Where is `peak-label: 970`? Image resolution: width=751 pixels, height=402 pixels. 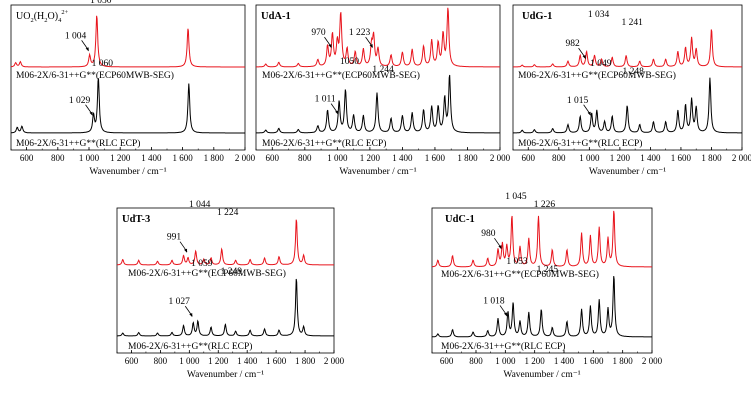 peak-label: 970 is located at coordinates (318, 33).